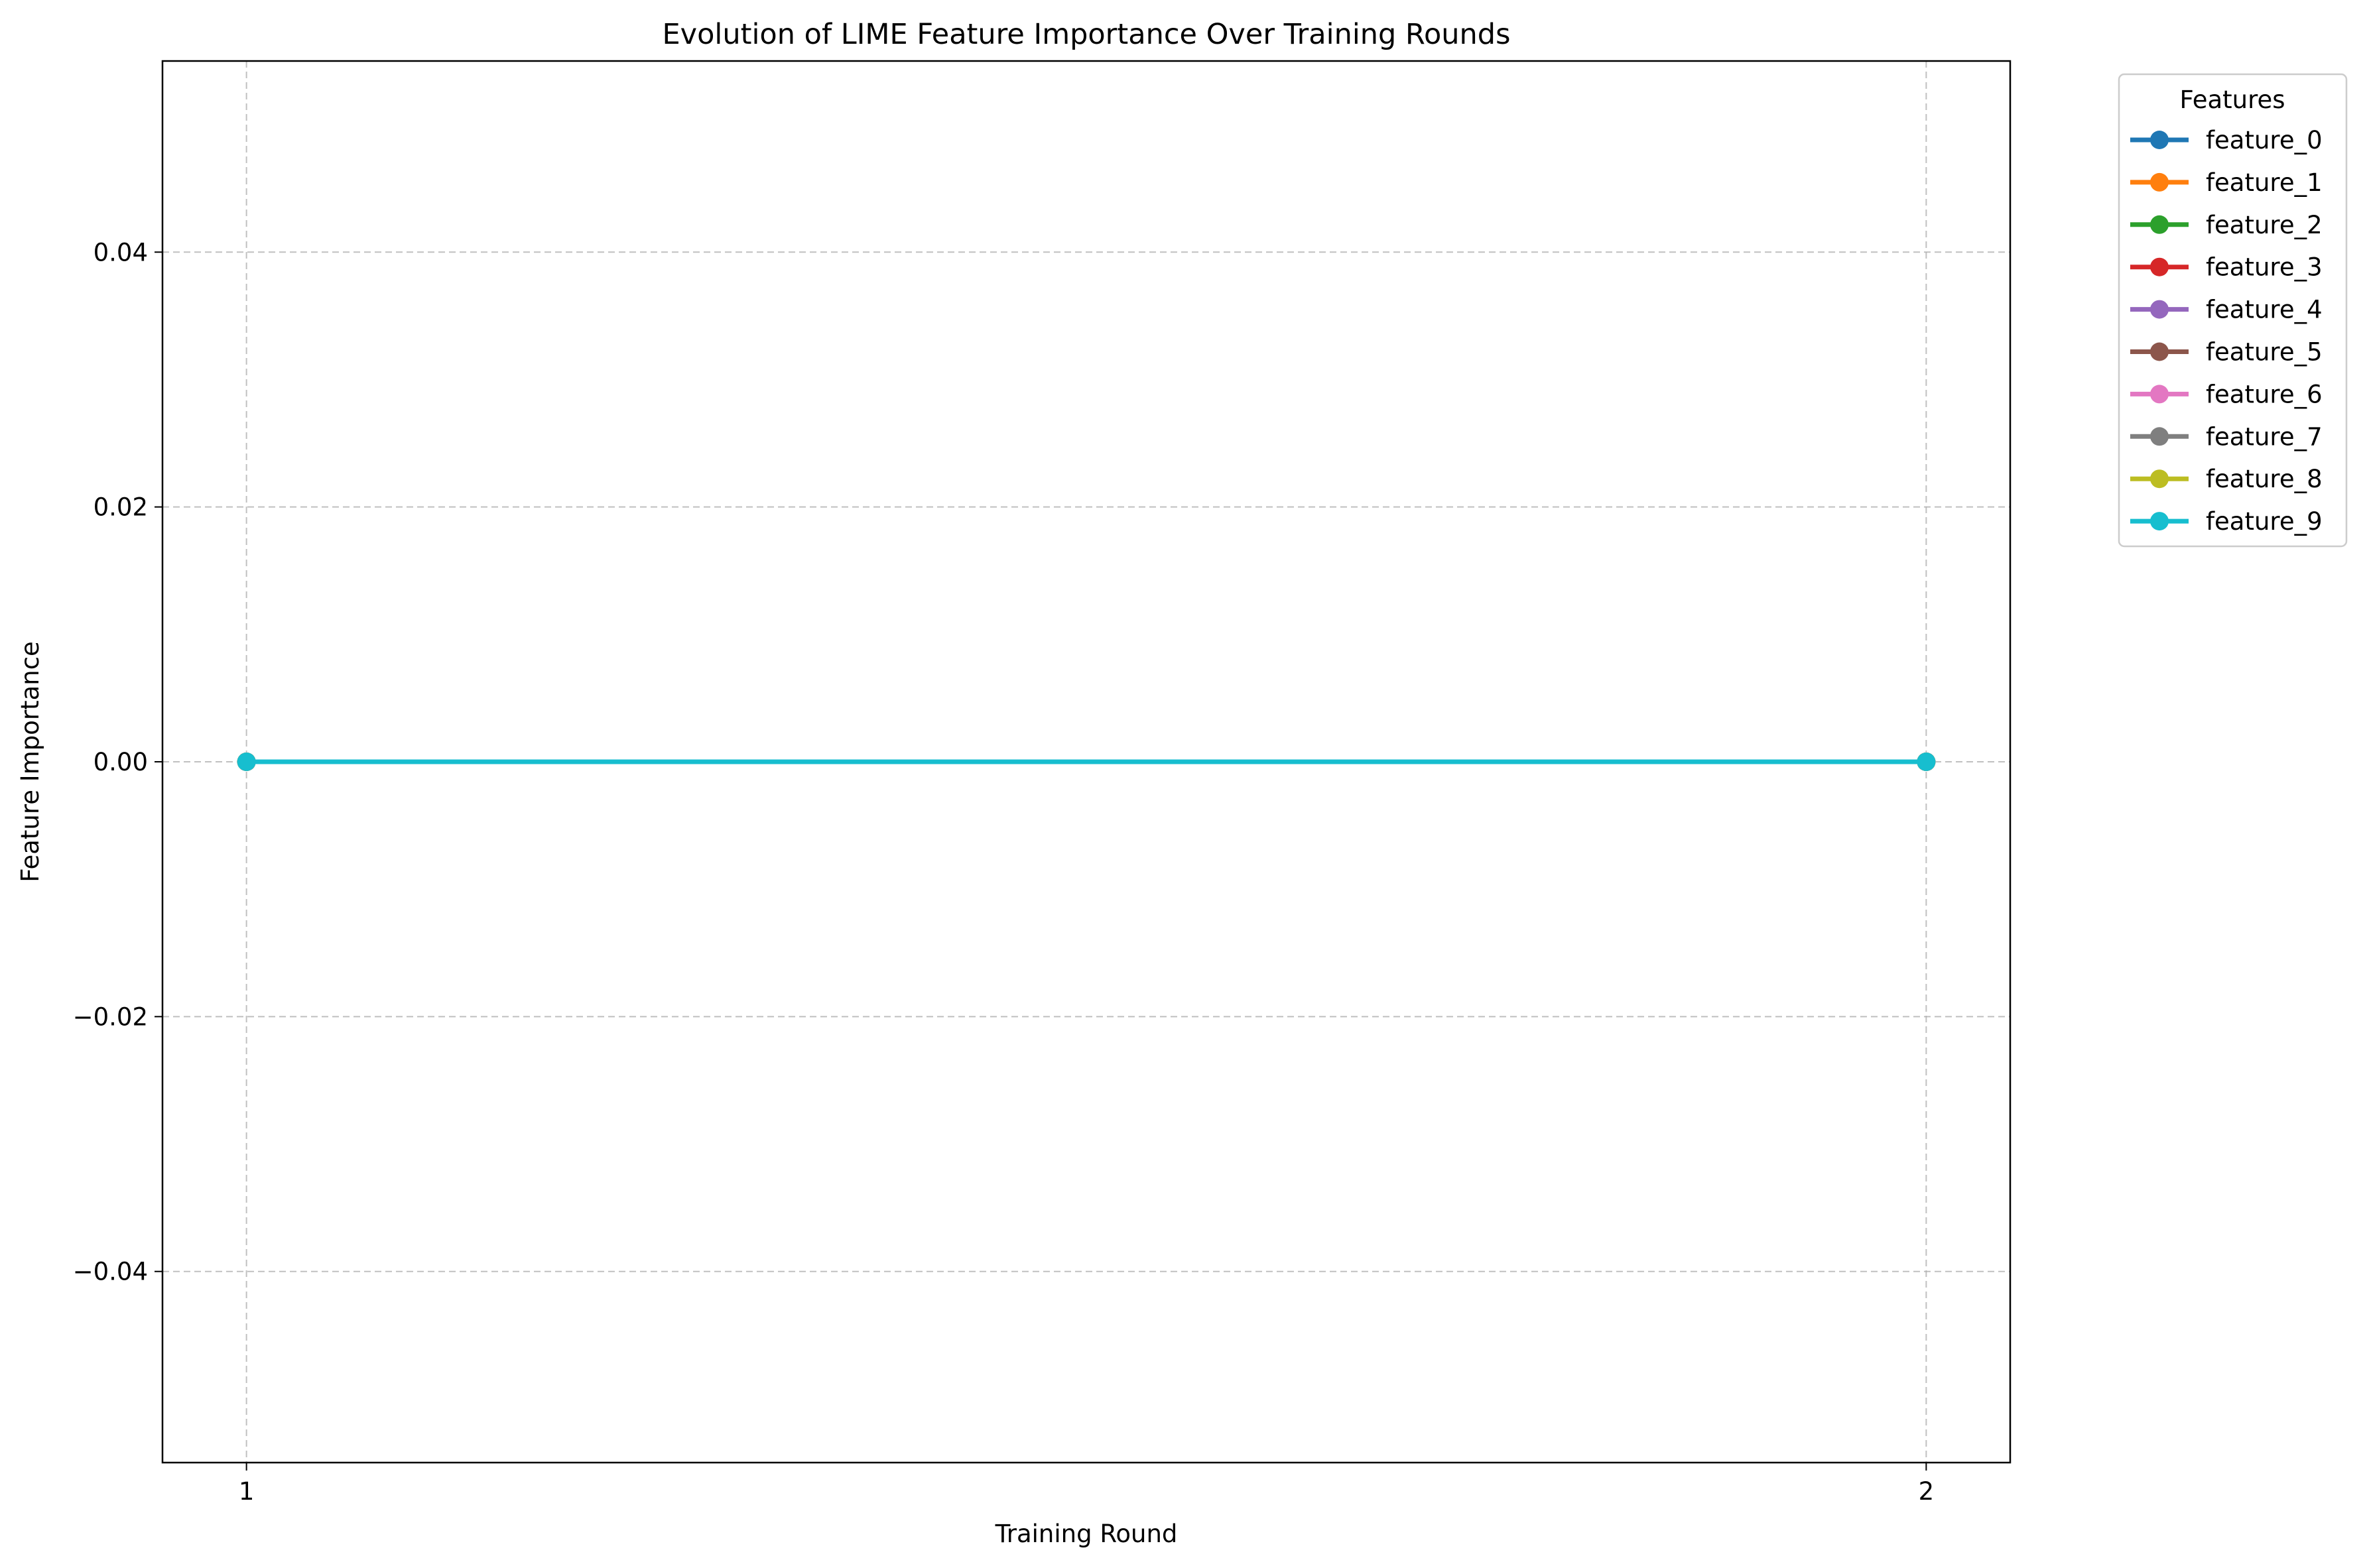 The width and height of the screenshot is (2367, 1568). Describe the element at coordinates (2264, 352) in the screenshot. I see `legend-label: feature_5` at that location.